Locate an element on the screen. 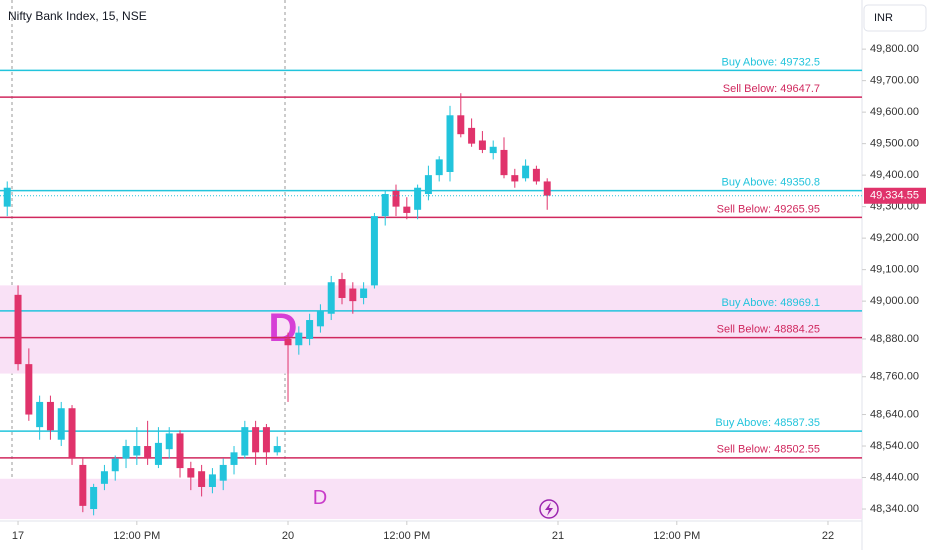 The image size is (932, 550). level-label: Buy Above: 49350.8 is located at coordinates (771, 183).